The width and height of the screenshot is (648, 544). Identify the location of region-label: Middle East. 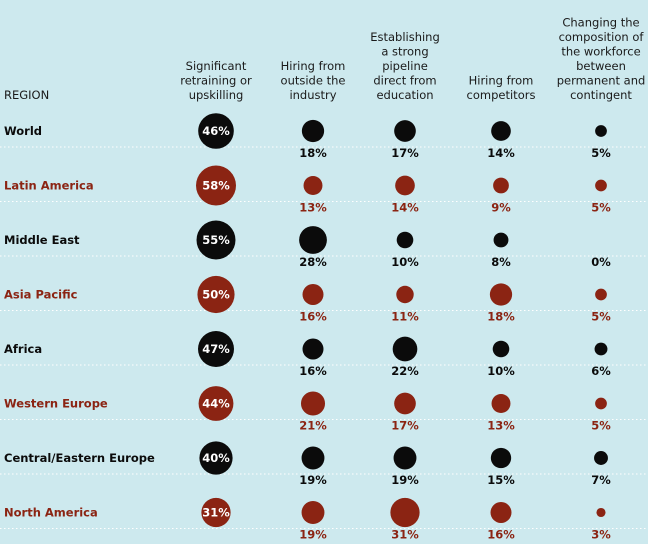
(42, 240).